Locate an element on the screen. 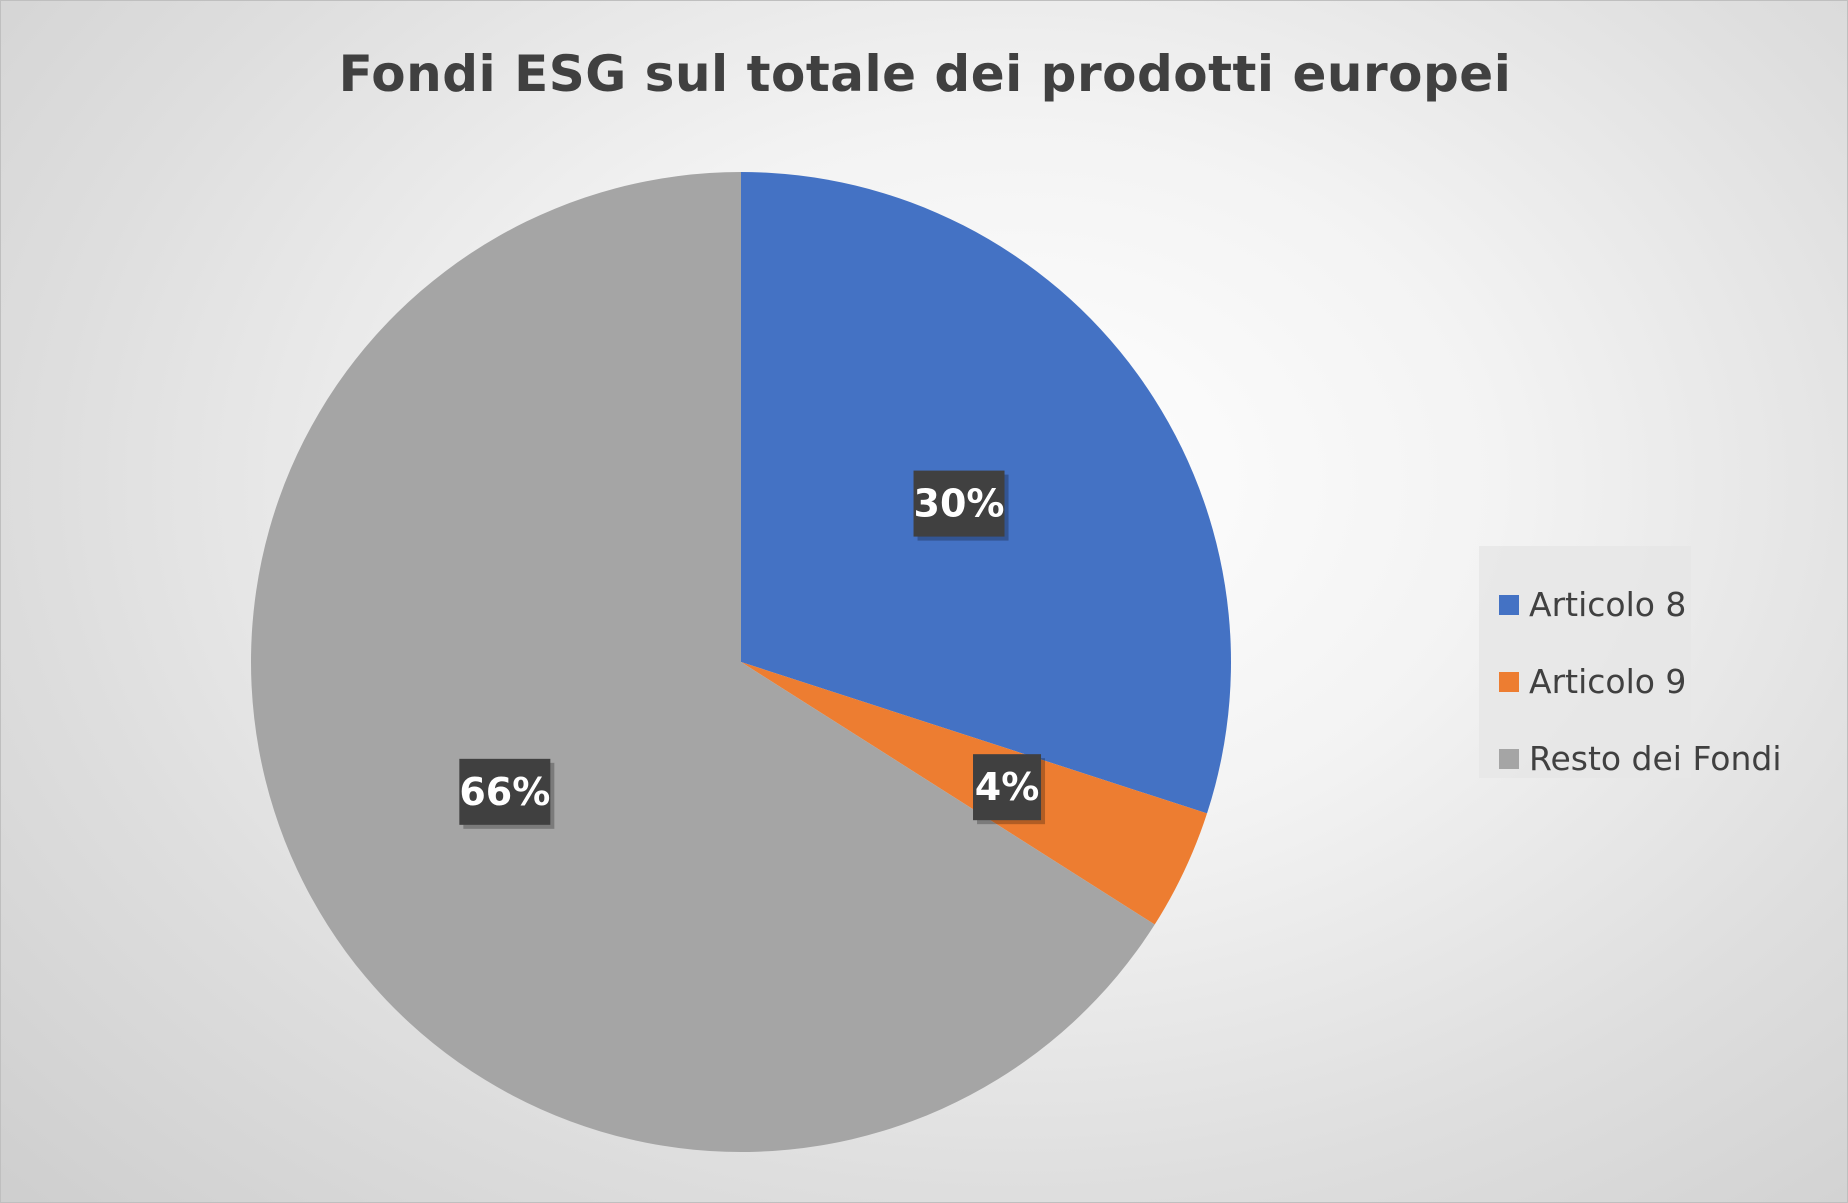 The image size is (1848, 1203). pie-data-labels: 30% 4% 66% is located at coordinates (752, 649).